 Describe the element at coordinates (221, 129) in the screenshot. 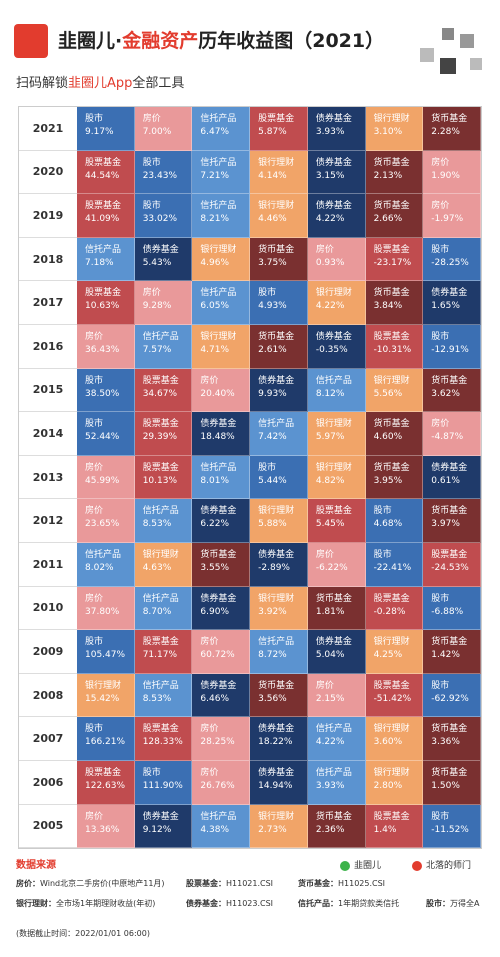

I see `asset-cell: 信托产品 6.47%` at that location.